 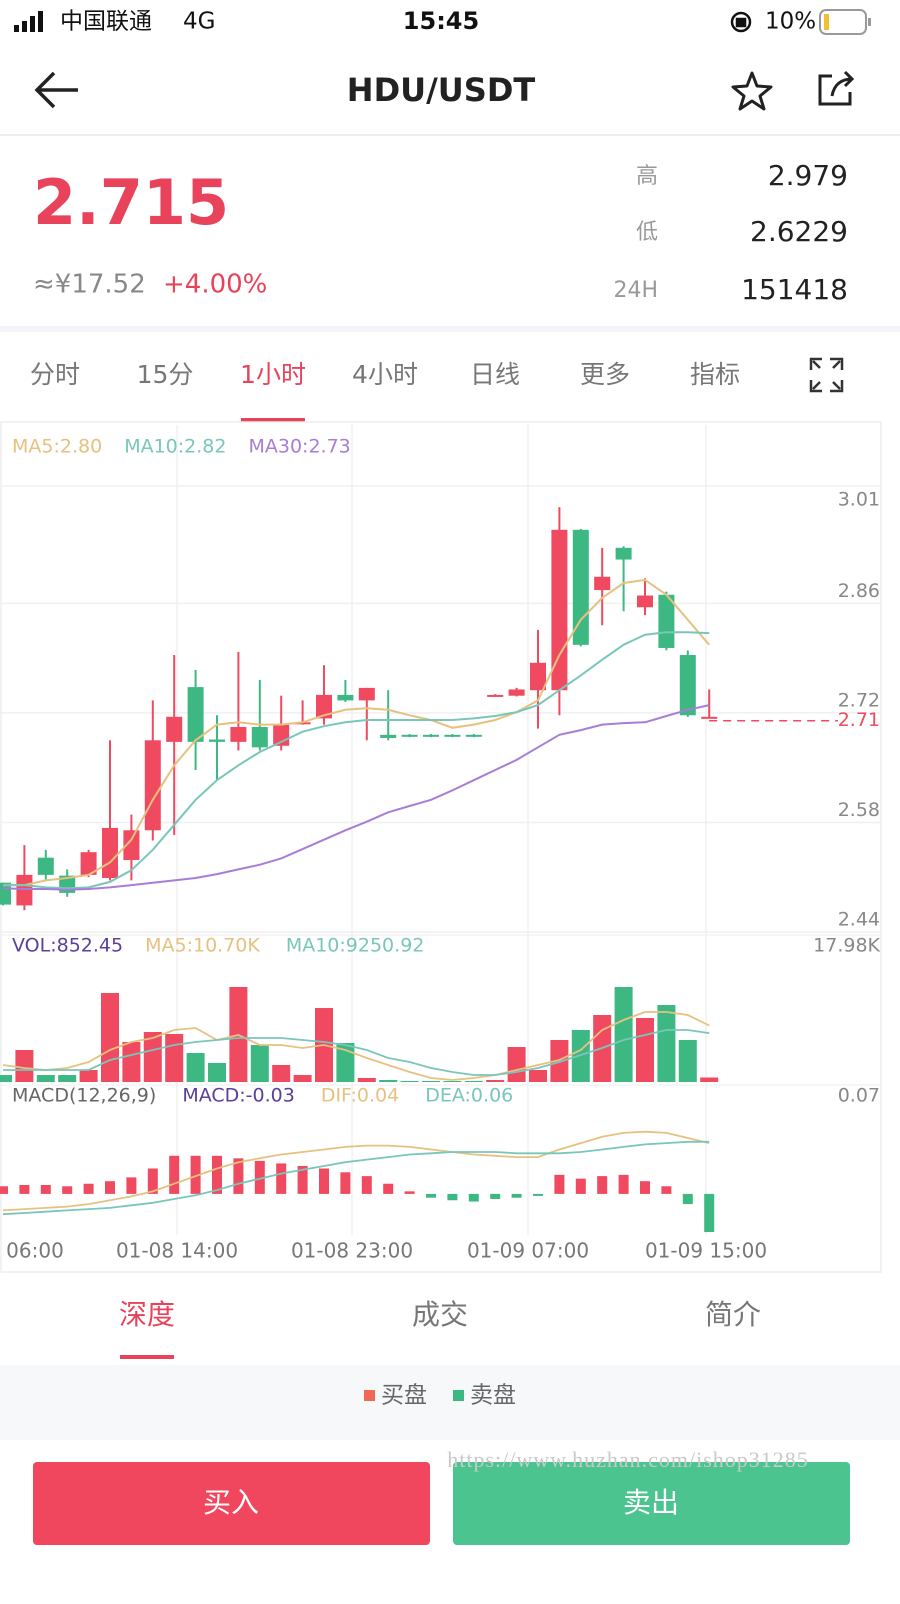 What do you see at coordinates (845, 22) in the screenshot?
I see `battery-icon` at bounding box center [845, 22].